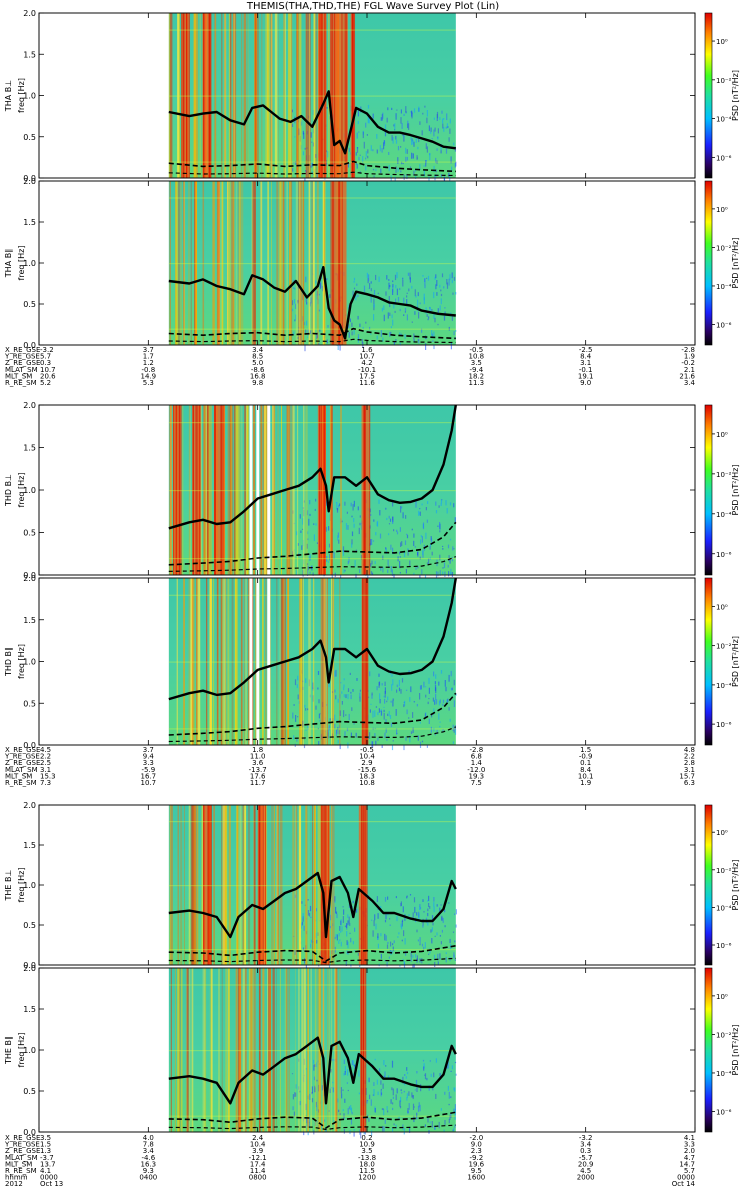 Image resolution: width=750 pixels, height=1200 pixels. Describe the element at coordinates (8, 96) in the screenshot. I see `panel-label: THA B⊥` at that location.